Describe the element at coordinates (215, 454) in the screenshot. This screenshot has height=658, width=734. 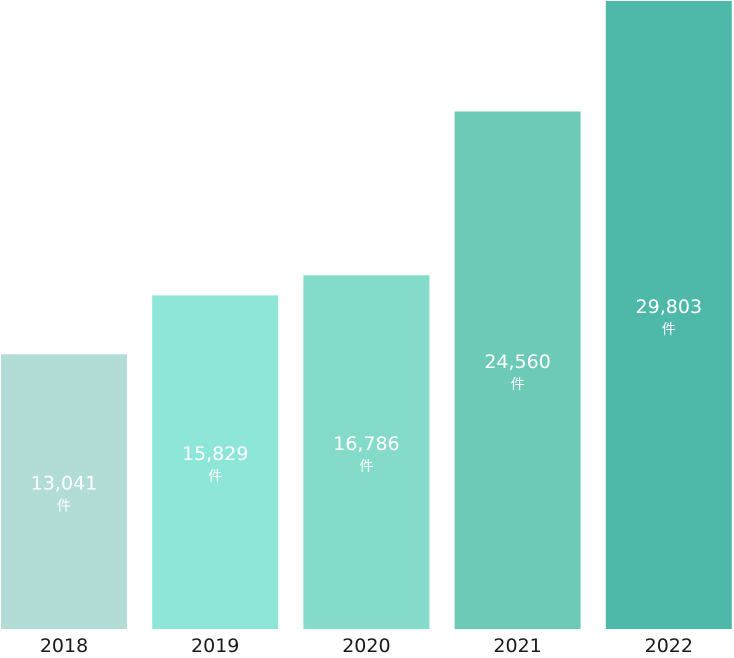
I see `bar-value-label: 15,829` at that location.